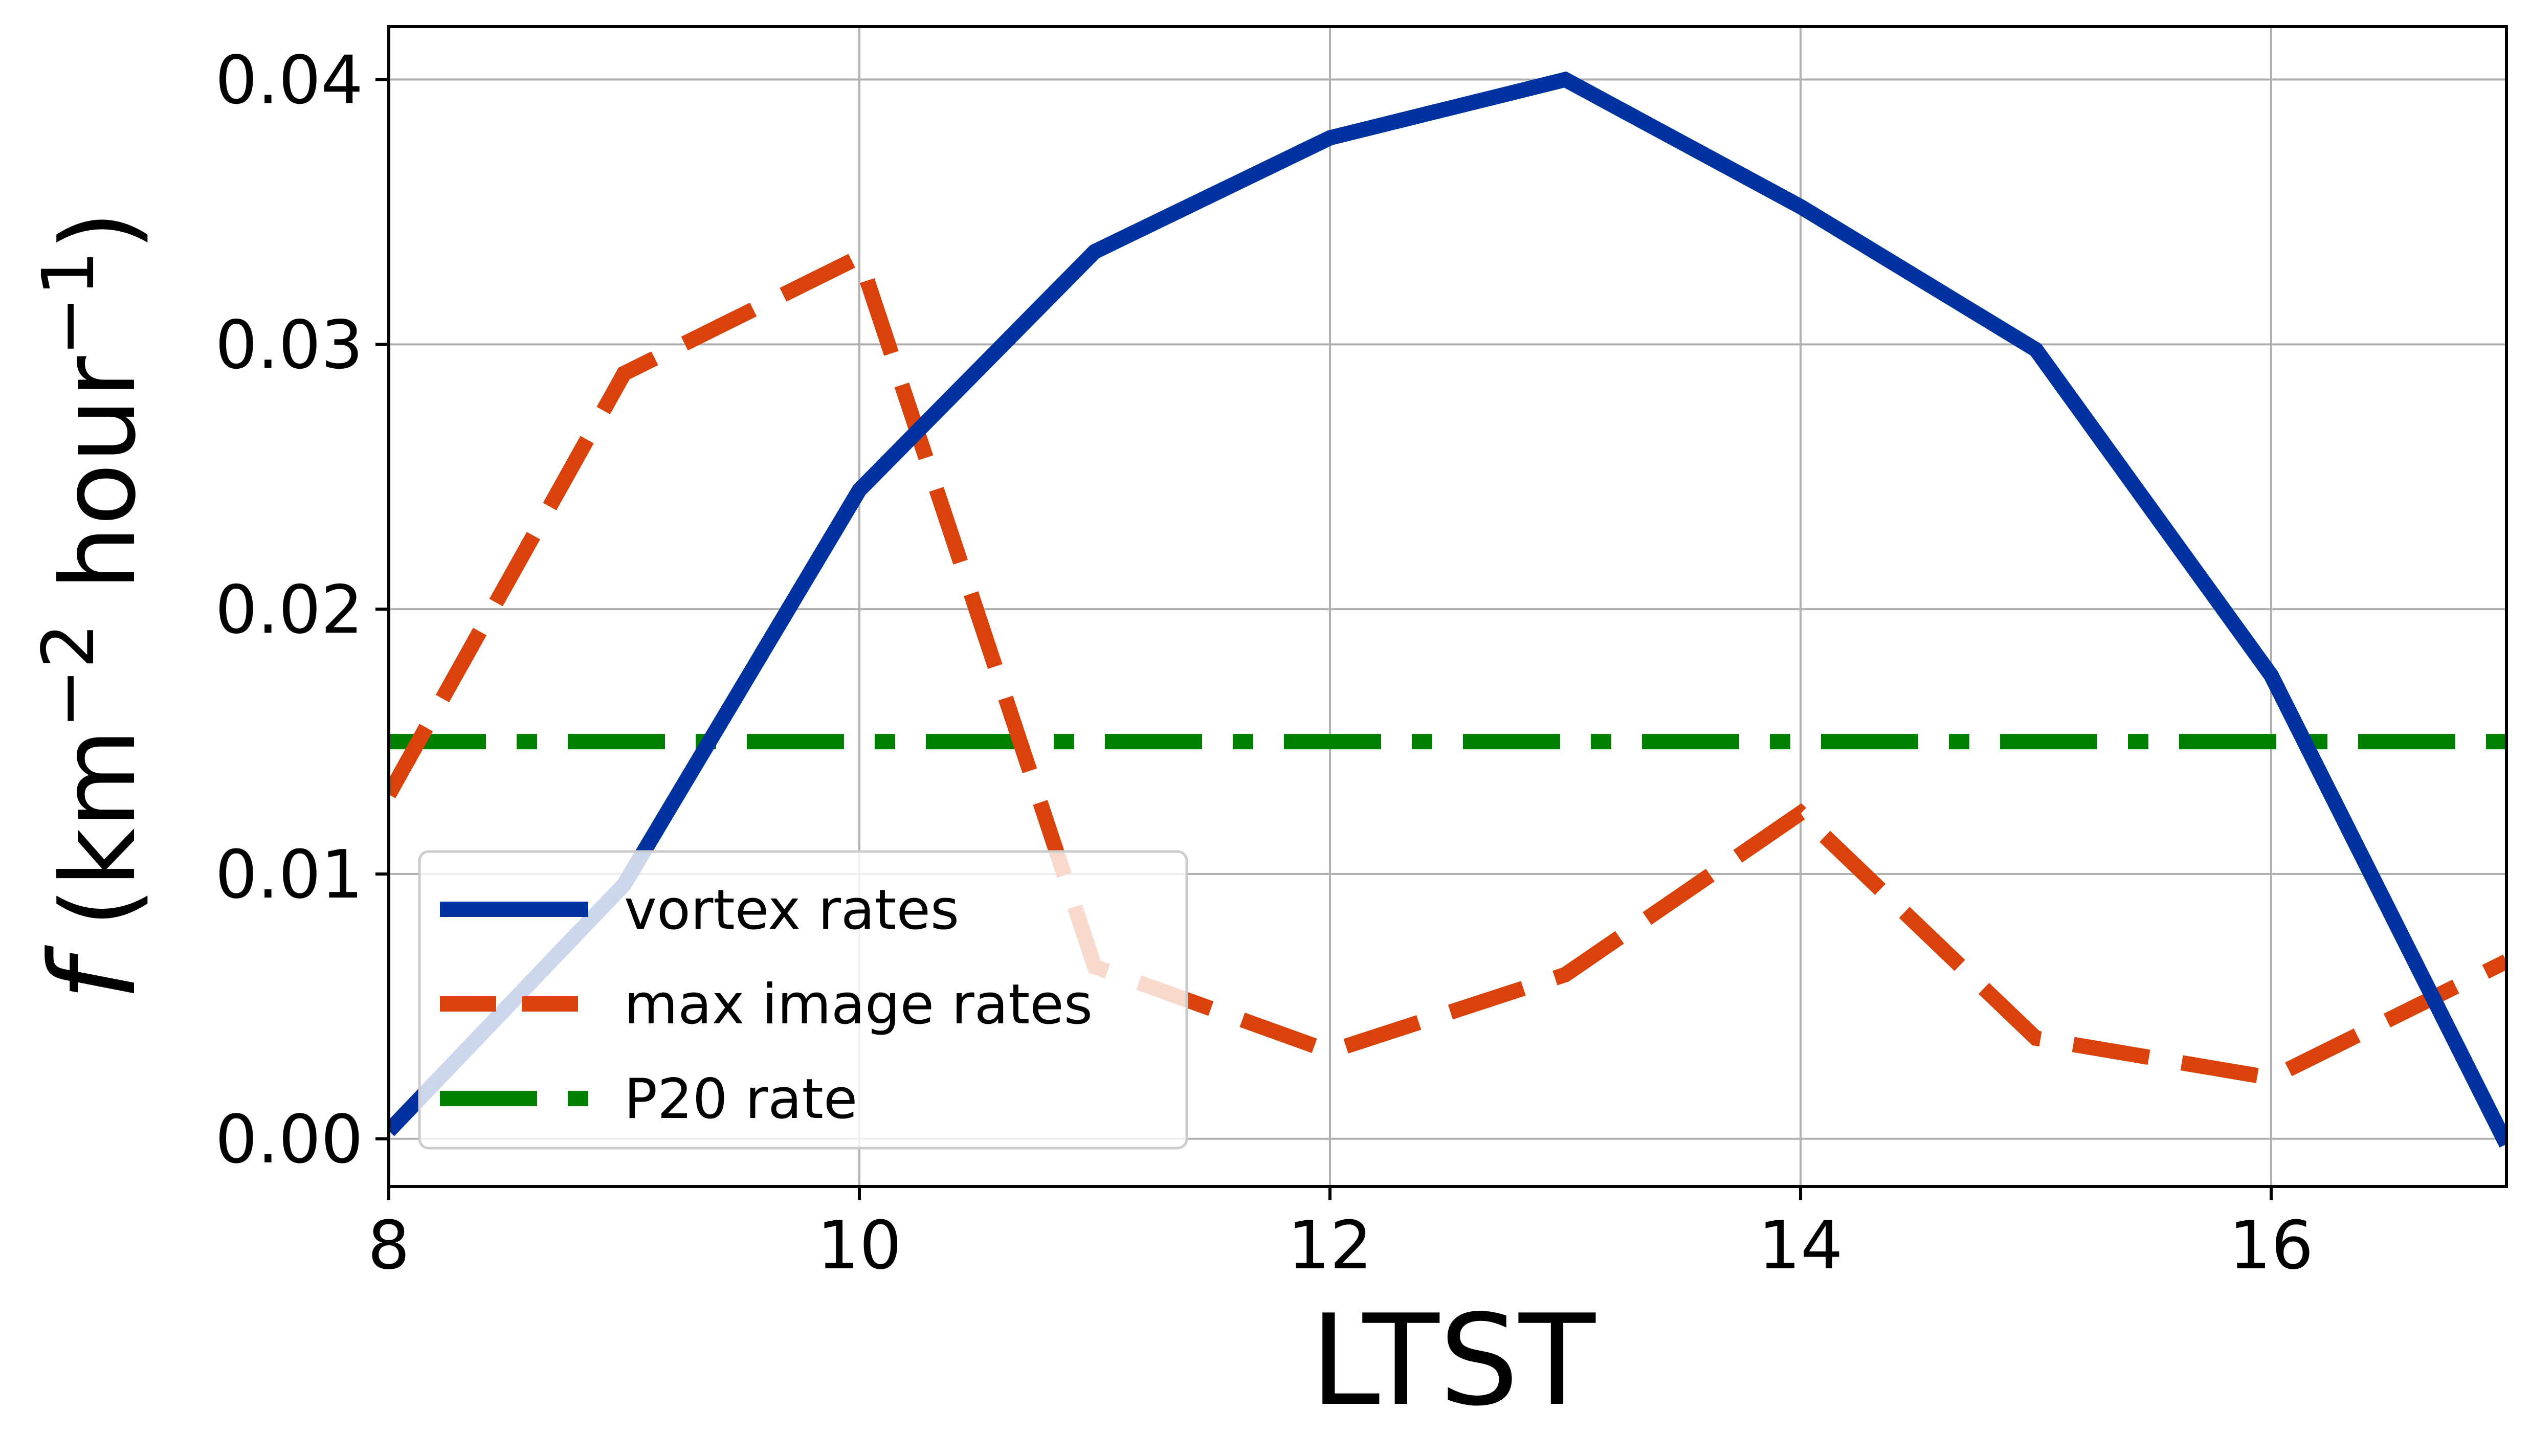  What do you see at coordinates (289, 609) in the screenshot?
I see `y-tick-label: 0.02` at bounding box center [289, 609].